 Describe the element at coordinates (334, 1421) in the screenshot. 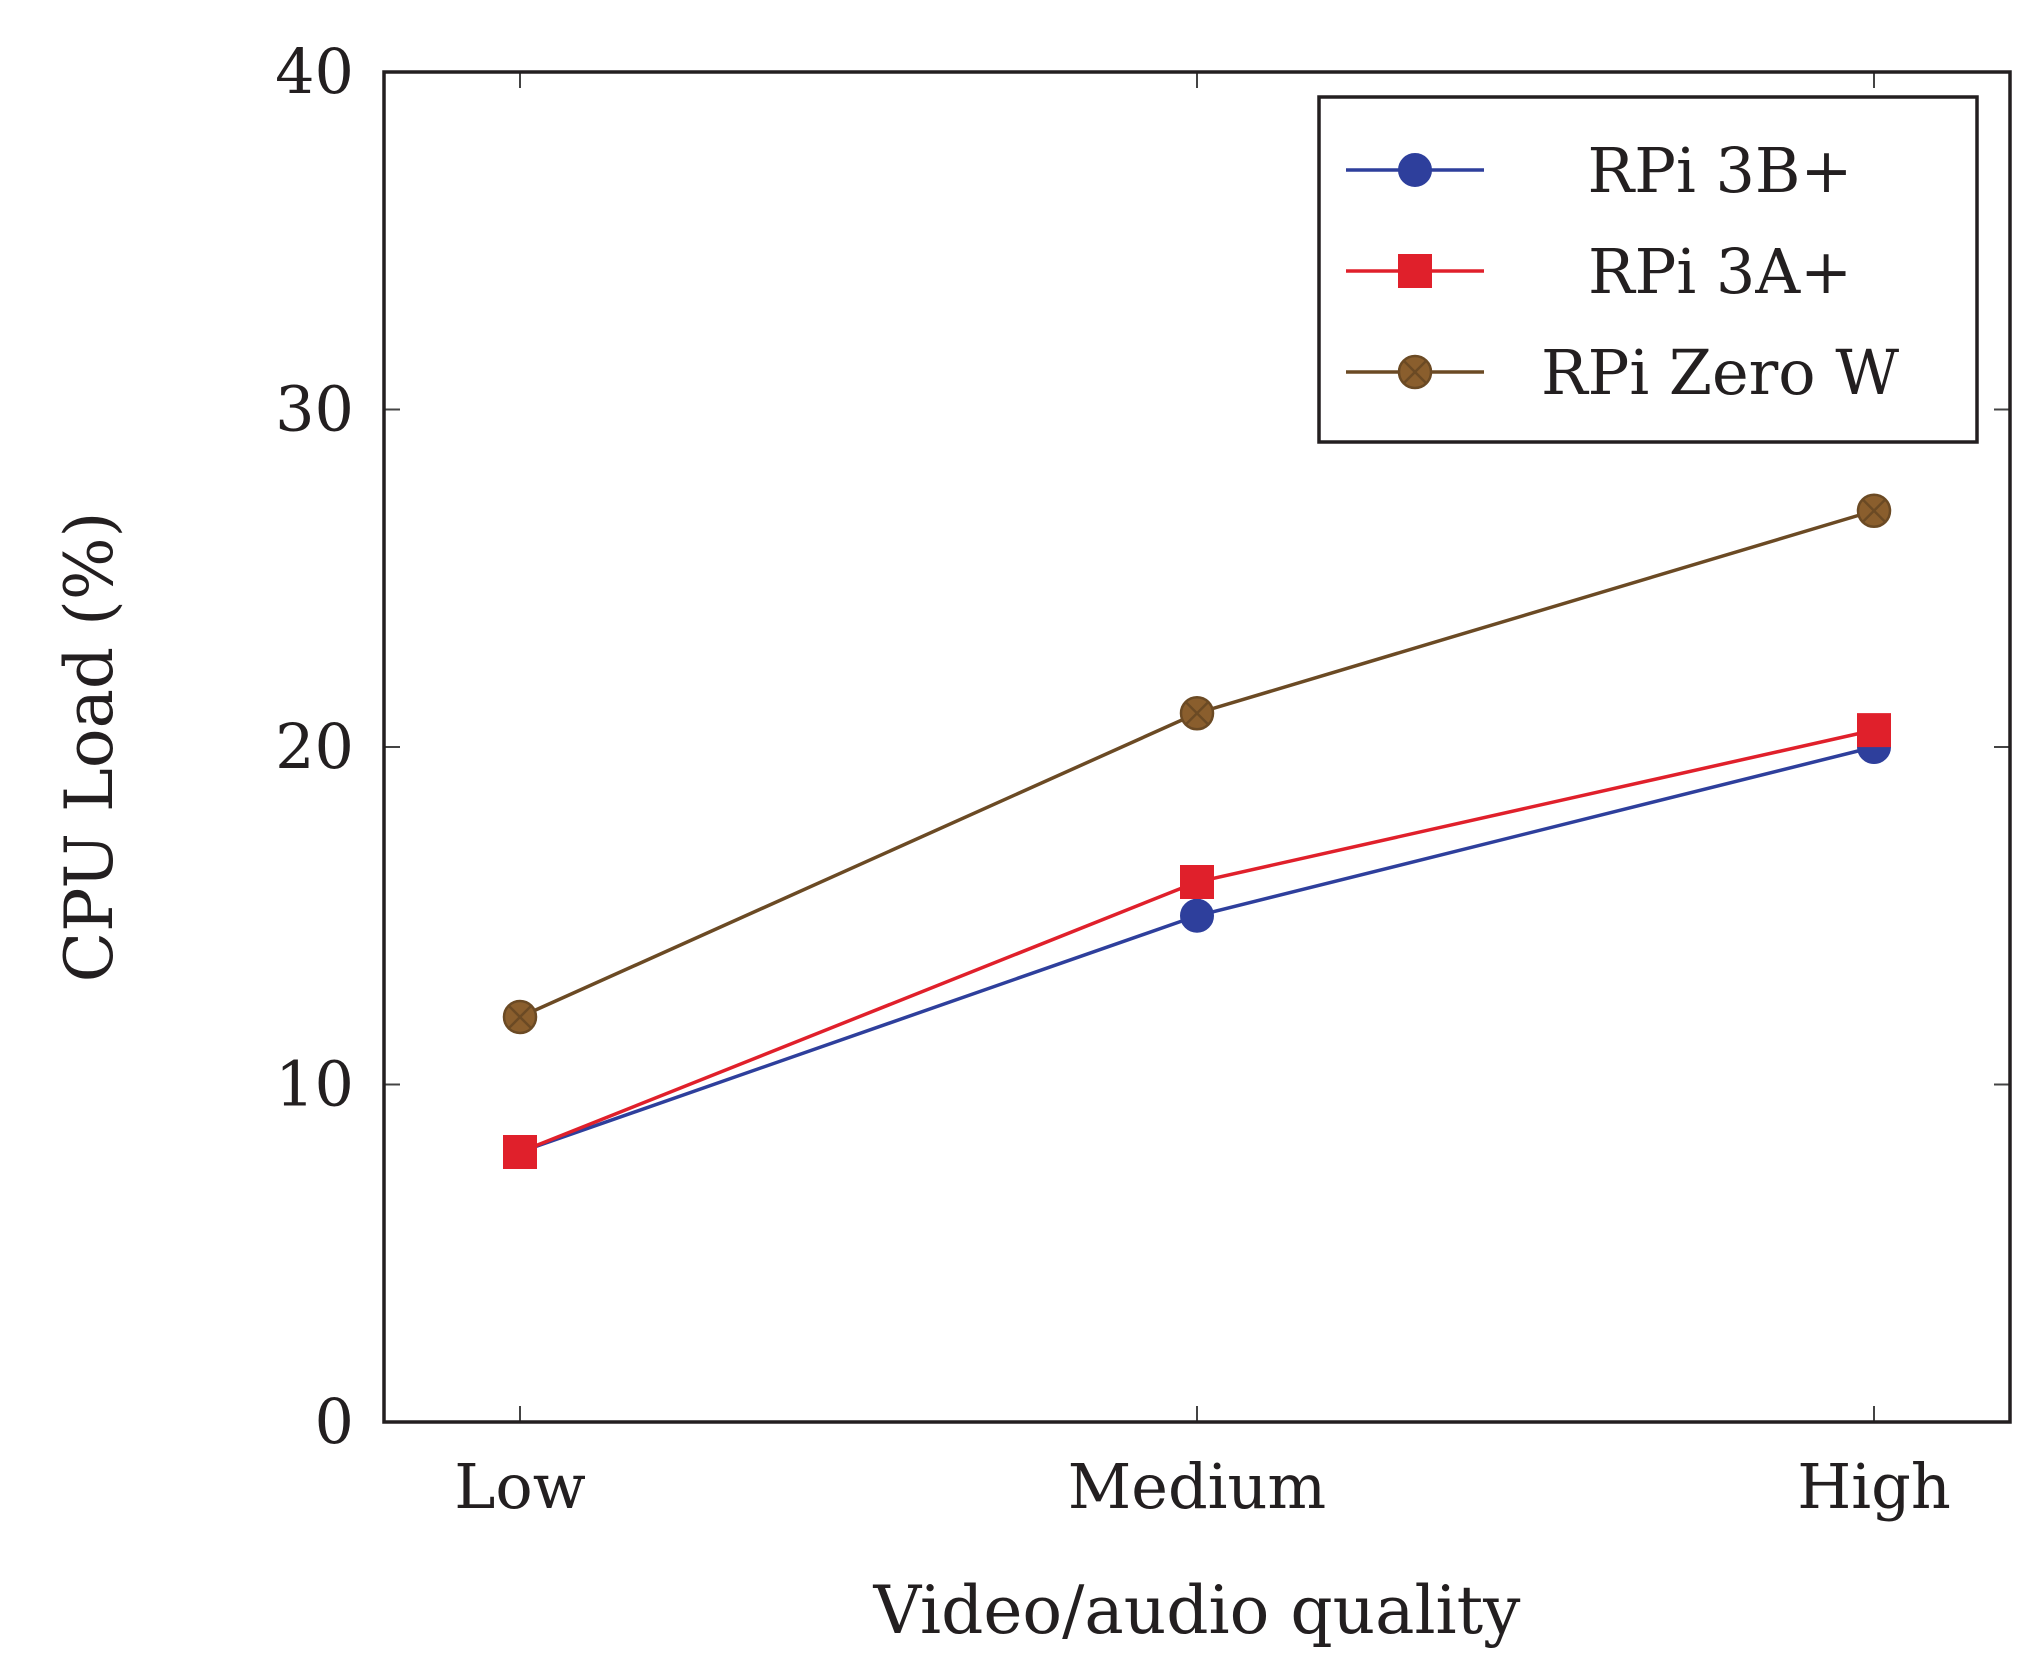

I see `y-tick-label: 0` at that location.